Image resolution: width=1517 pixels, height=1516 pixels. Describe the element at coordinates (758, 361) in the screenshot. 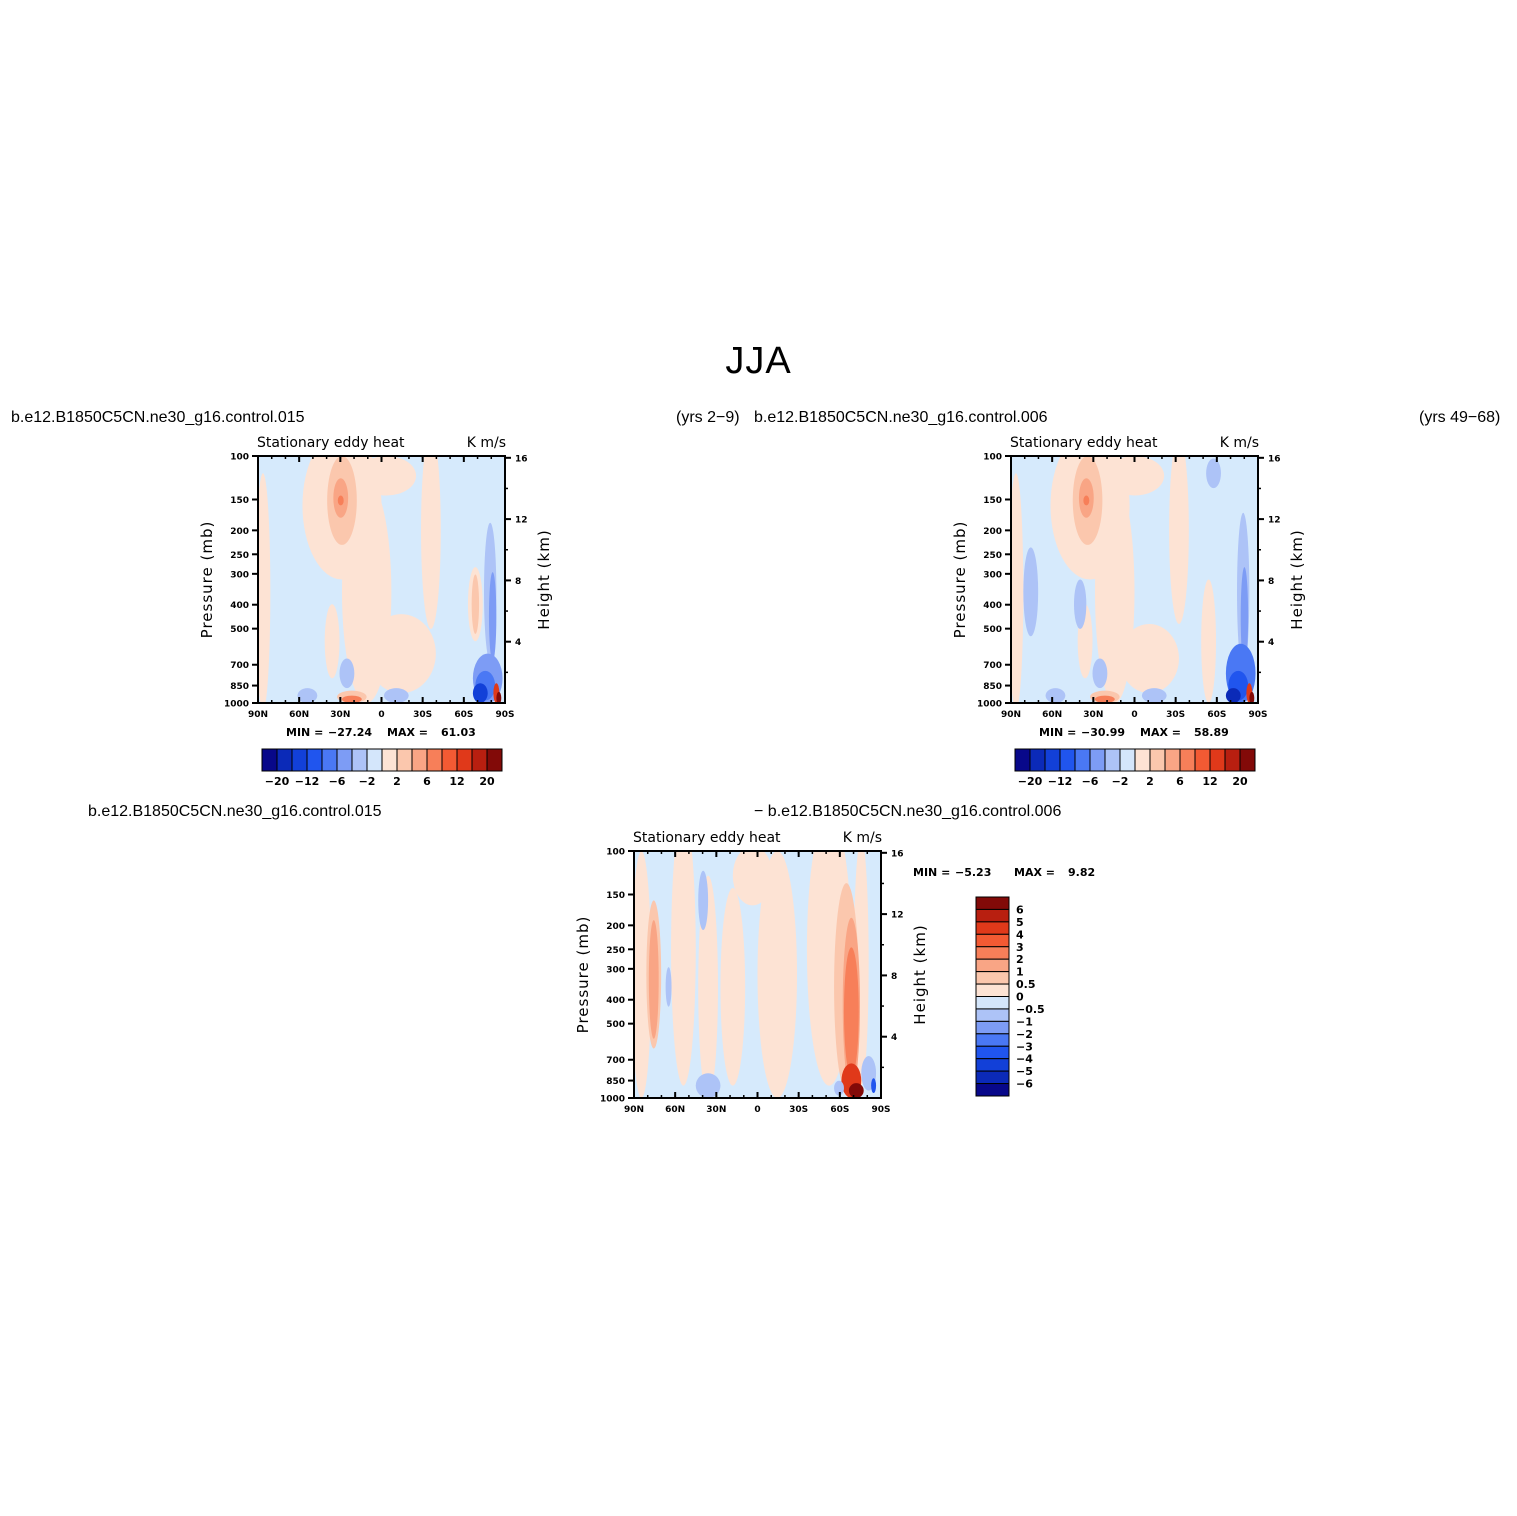

I see `figure-title: JJA` at that location.